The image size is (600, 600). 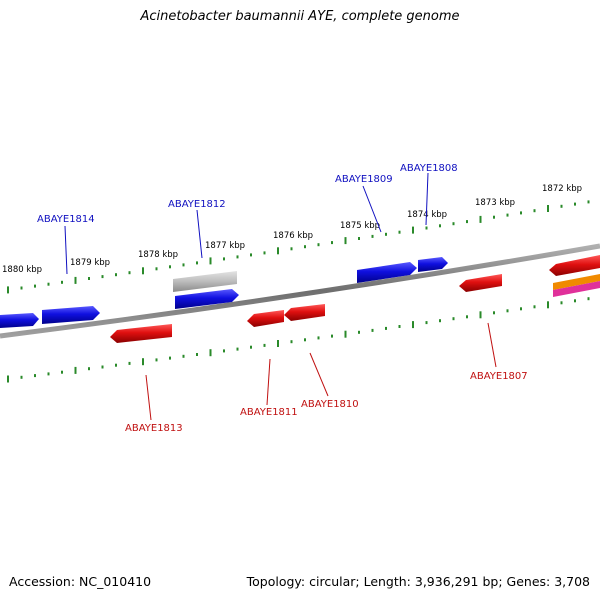 I want to click on forward-genes, so click(x=224, y=292).